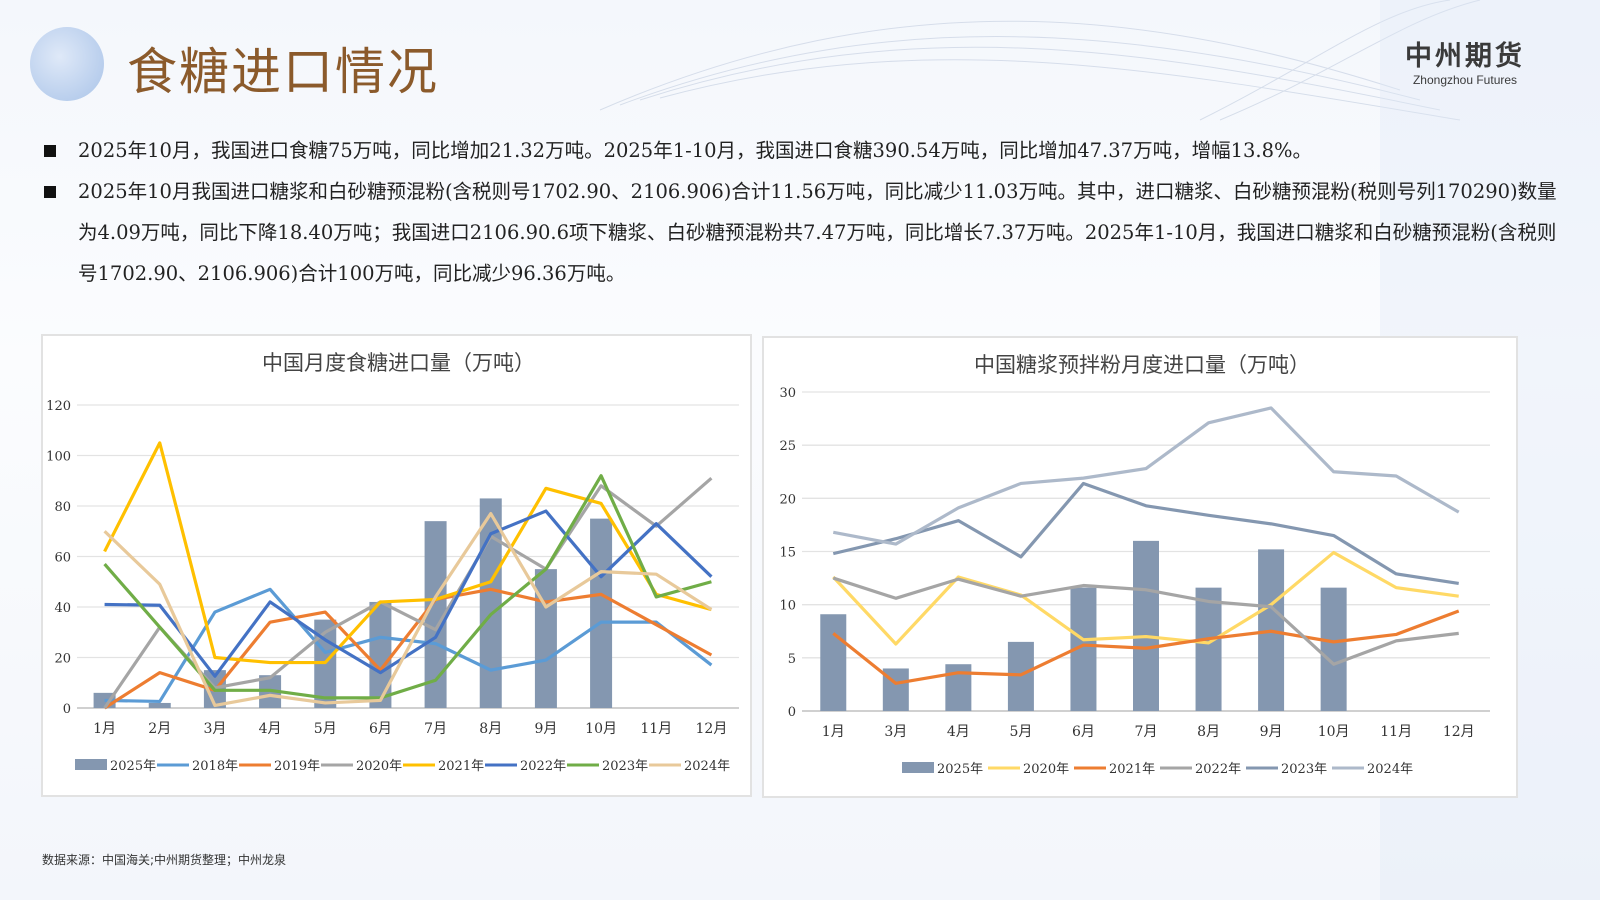 The image size is (1600, 900). What do you see at coordinates (67, 64) in the screenshot?
I see `logo-icon` at bounding box center [67, 64].